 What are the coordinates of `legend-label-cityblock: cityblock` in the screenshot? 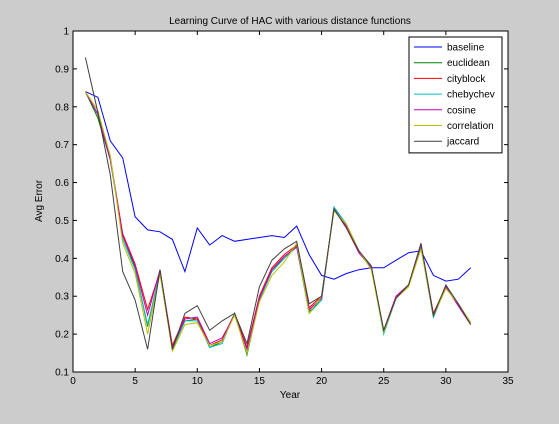 It's located at (466, 79).